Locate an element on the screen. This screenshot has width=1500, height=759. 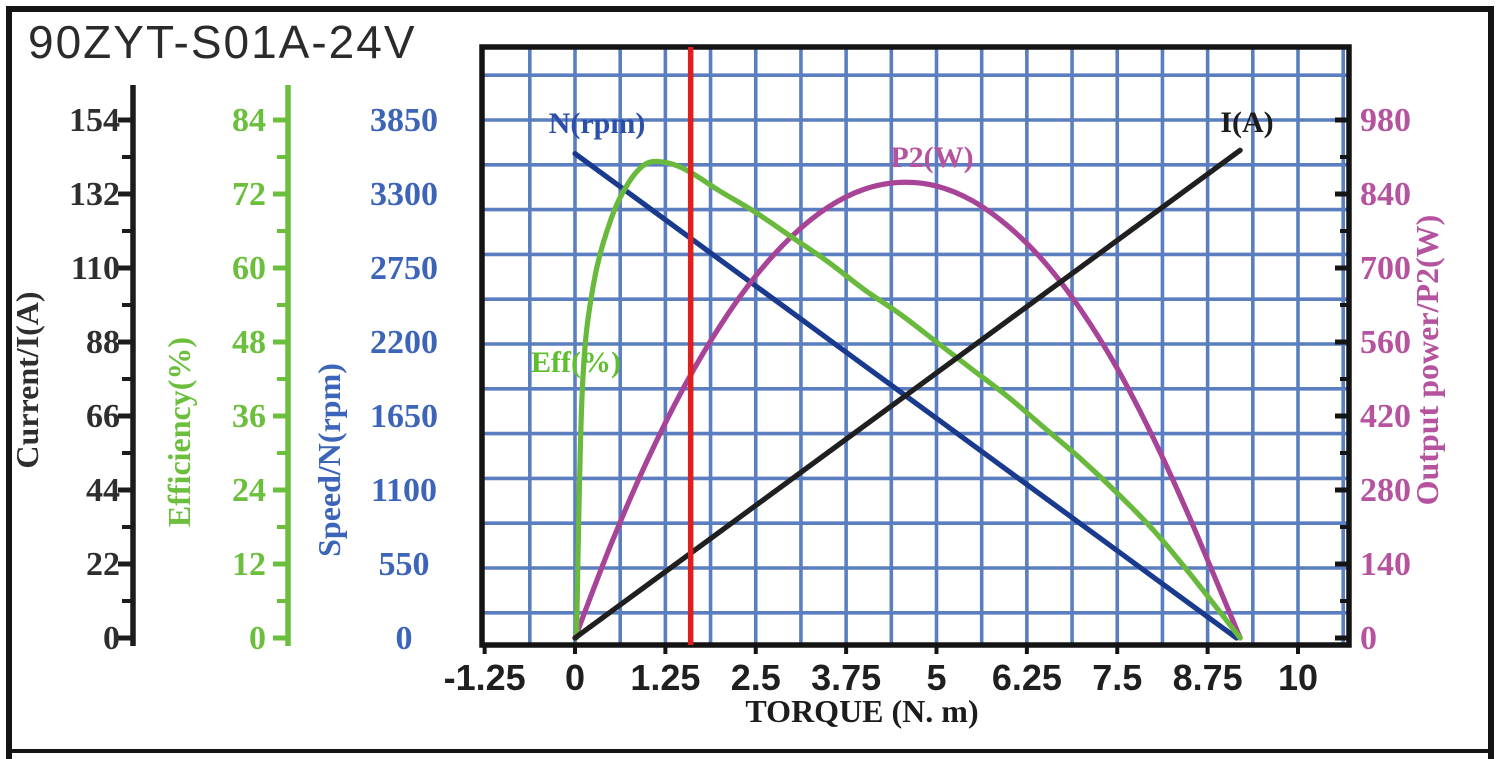
x-axis-title: TORQUE (N. m) is located at coordinates (861, 711).